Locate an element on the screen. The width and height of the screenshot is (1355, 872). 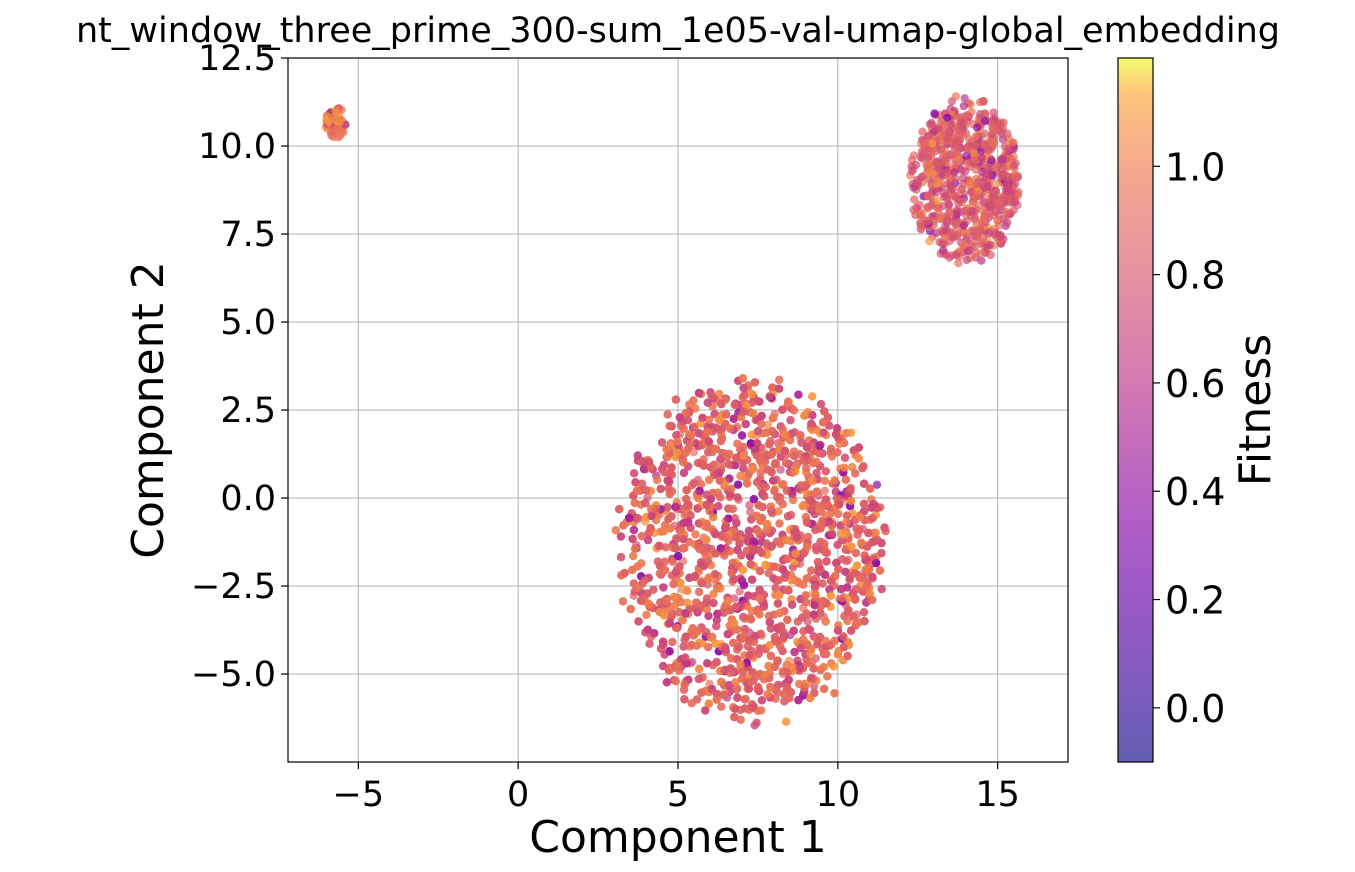
y-tick-label: 10.0 is located at coordinates (237, 147).